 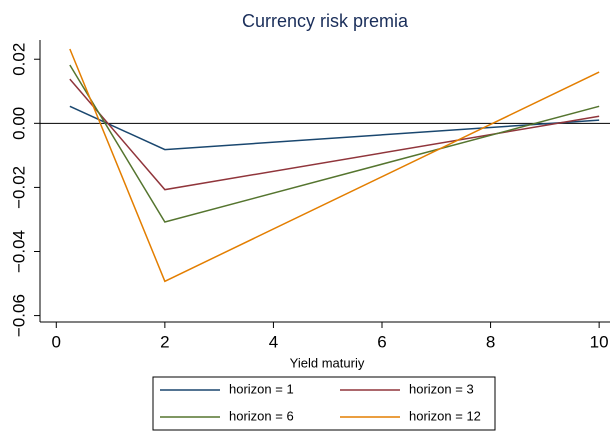 What do you see at coordinates (261, 388) in the screenshot?
I see `legend-label: horizon = 1` at bounding box center [261, 388].